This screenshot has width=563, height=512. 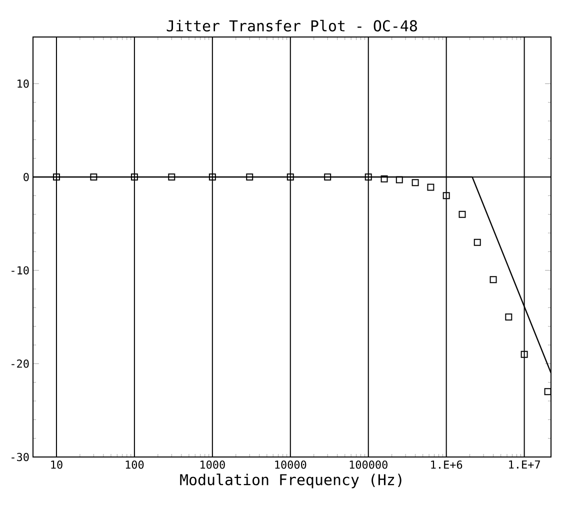 I want to click on x-tick-label: 10, so click(x=56, y=464).